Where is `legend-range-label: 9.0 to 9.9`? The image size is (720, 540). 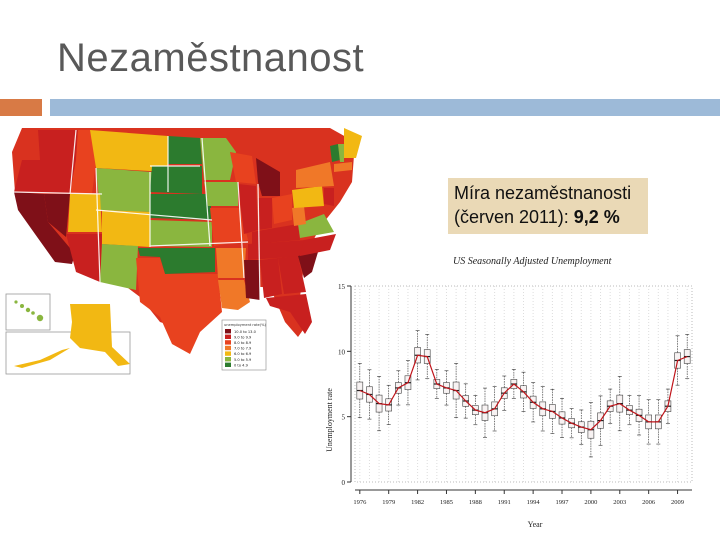 legend-range-label: 9.0 to 9.9 is located at coordinates (243, 337).